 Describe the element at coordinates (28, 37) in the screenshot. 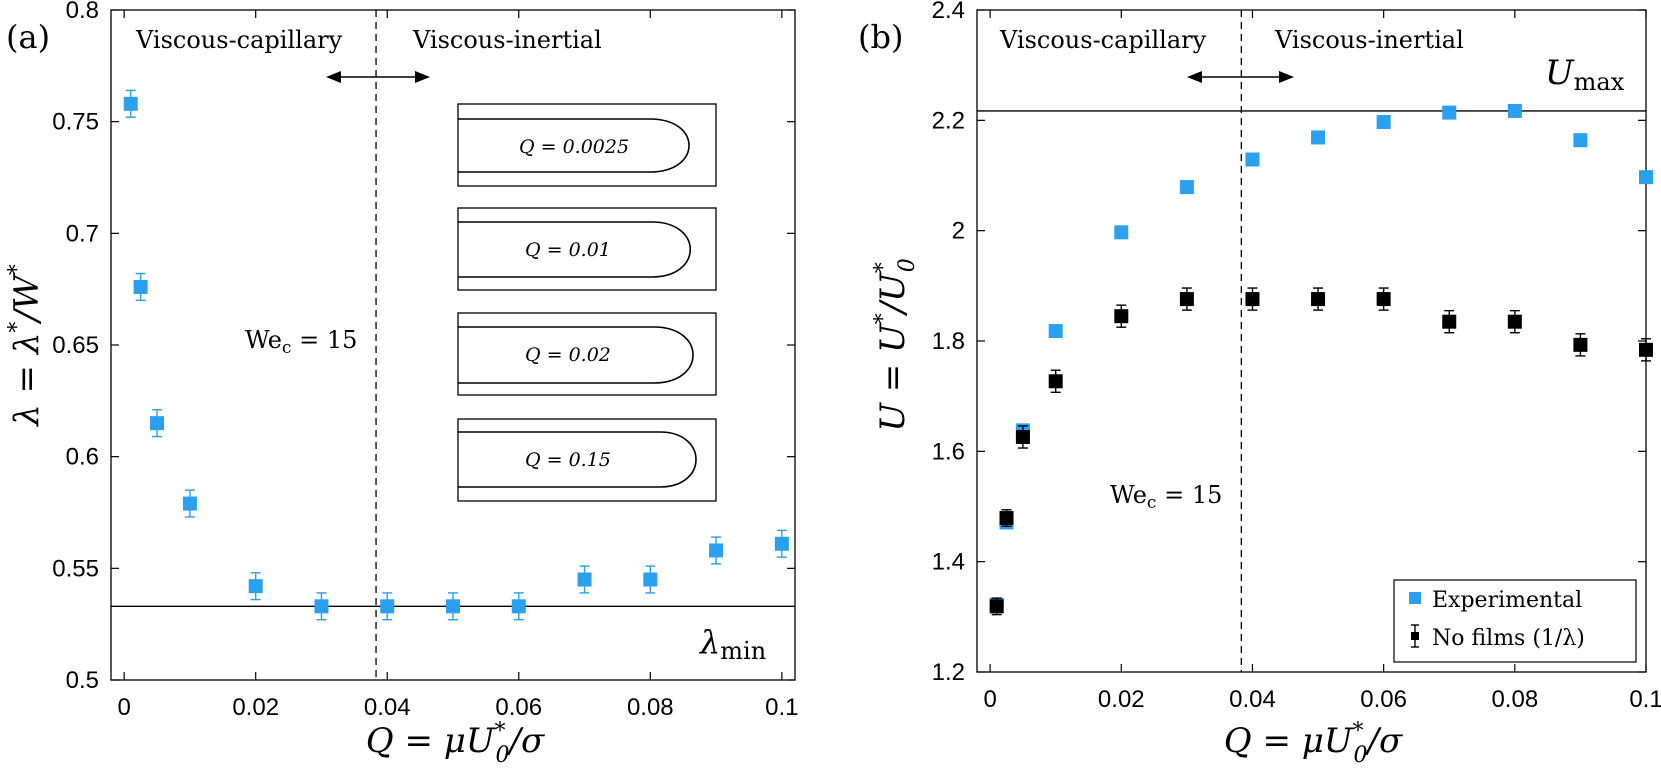

I see `panel-a-label: (a)` at that location.